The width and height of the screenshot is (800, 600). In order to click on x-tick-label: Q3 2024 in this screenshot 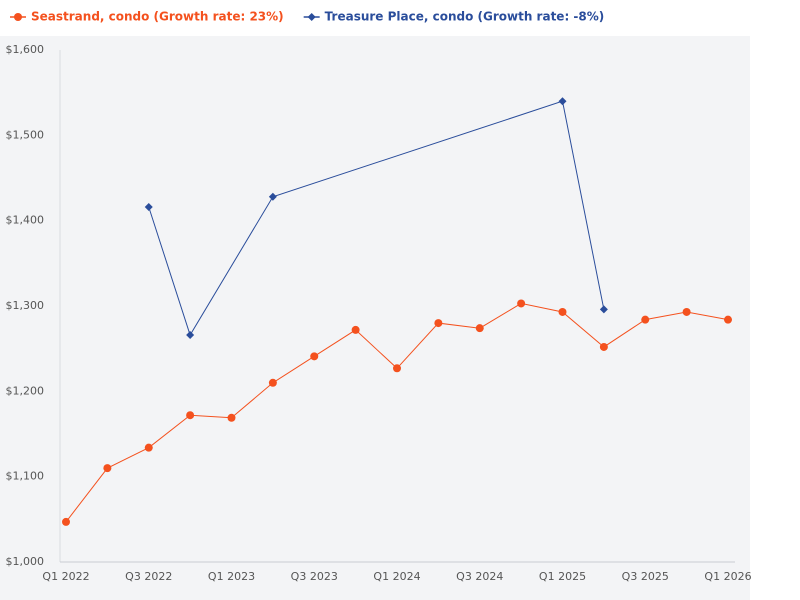, I will do `click(479, 576)`.